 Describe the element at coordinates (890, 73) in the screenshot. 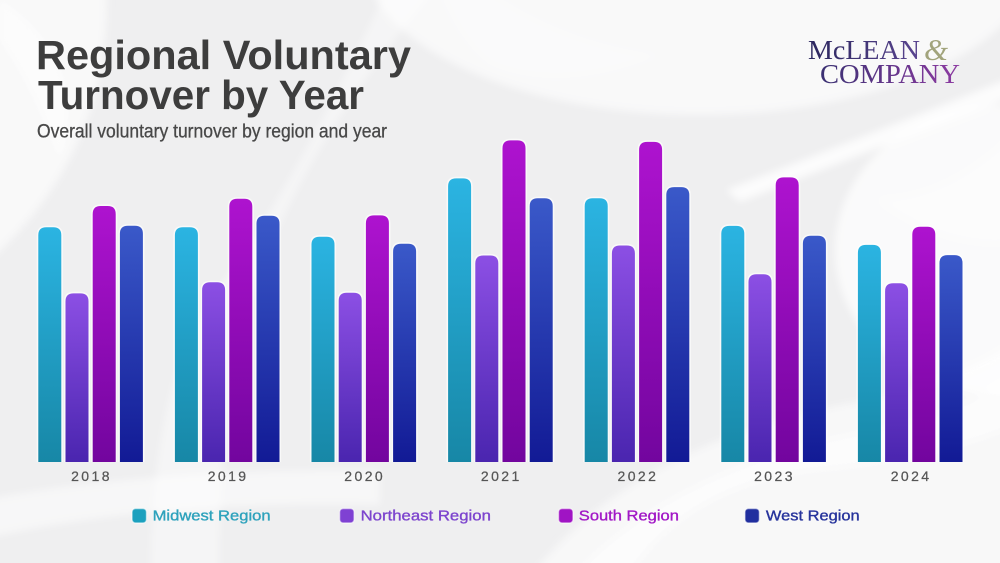

I see `svg-text: COMPANY` at that location.